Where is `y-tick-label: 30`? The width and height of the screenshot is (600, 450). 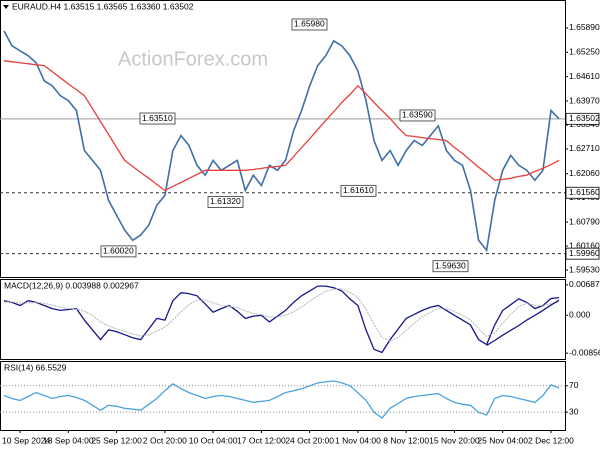 y-tick-label: 30 is located at coordinates (574, 411).